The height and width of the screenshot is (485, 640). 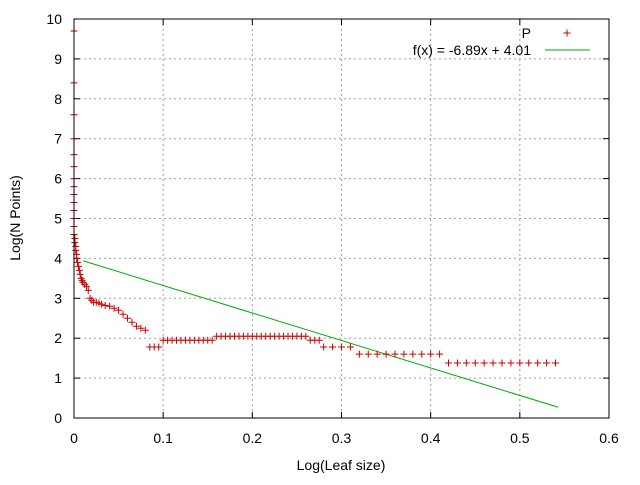 I want to click on y-tick-label: 10, so click(x=54, y=19).